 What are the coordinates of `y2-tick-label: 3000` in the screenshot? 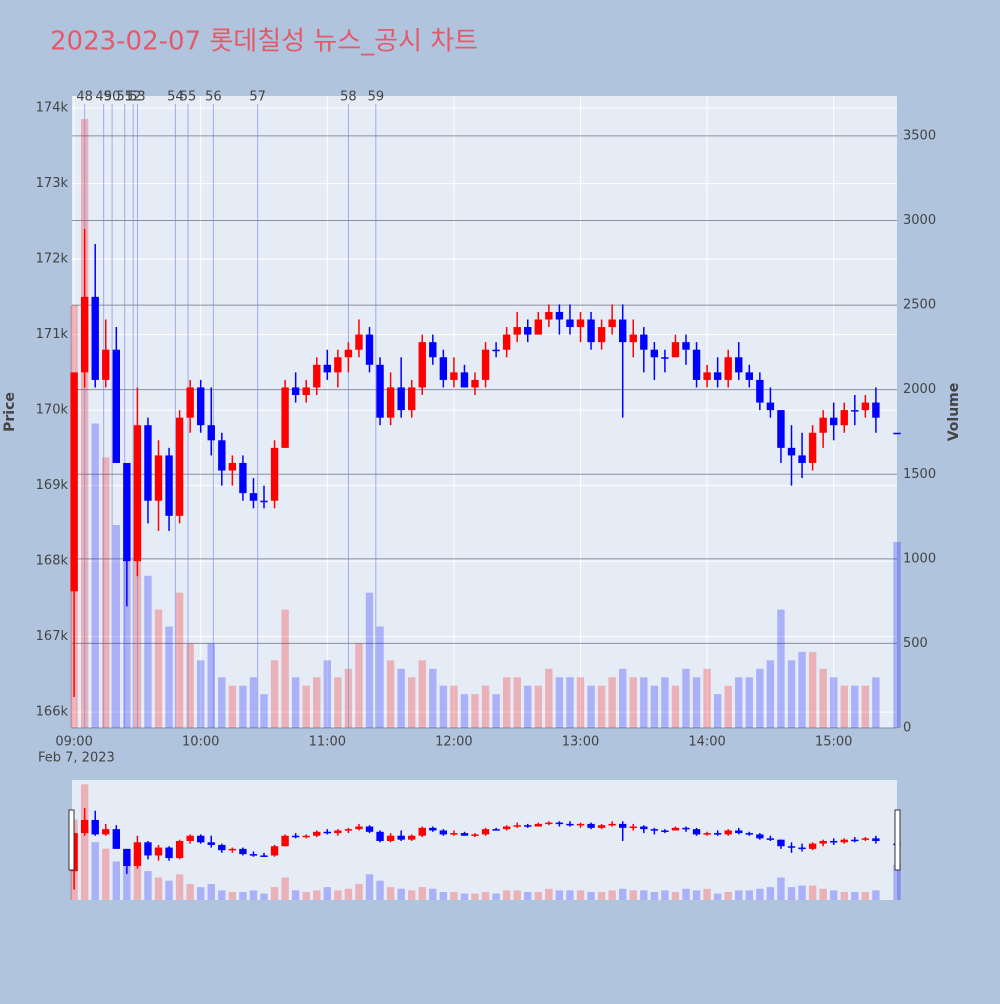 It's located at (919, 220).